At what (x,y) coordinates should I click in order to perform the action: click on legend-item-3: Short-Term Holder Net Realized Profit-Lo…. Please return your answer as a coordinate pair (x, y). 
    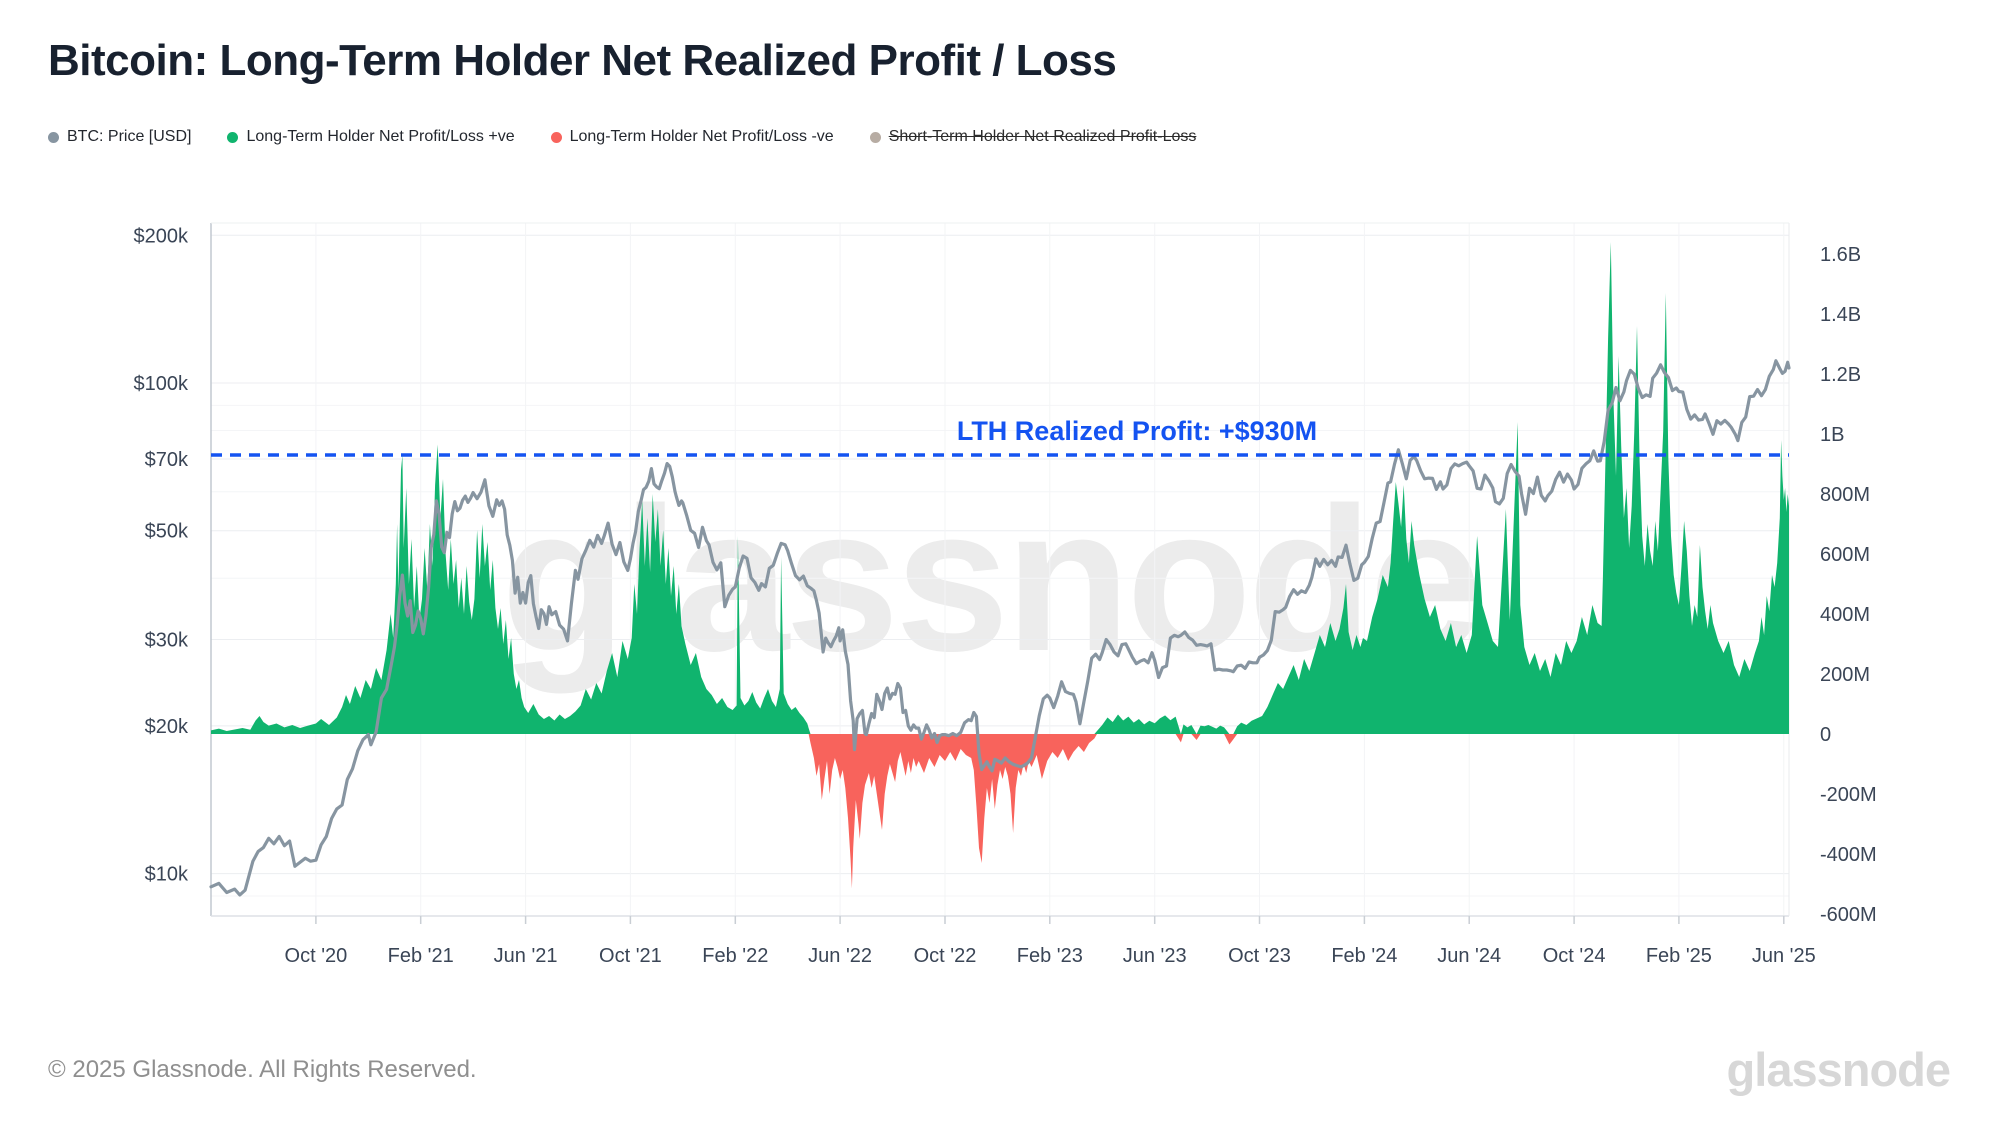
    Looking at the image, I should click on (1033, 137).